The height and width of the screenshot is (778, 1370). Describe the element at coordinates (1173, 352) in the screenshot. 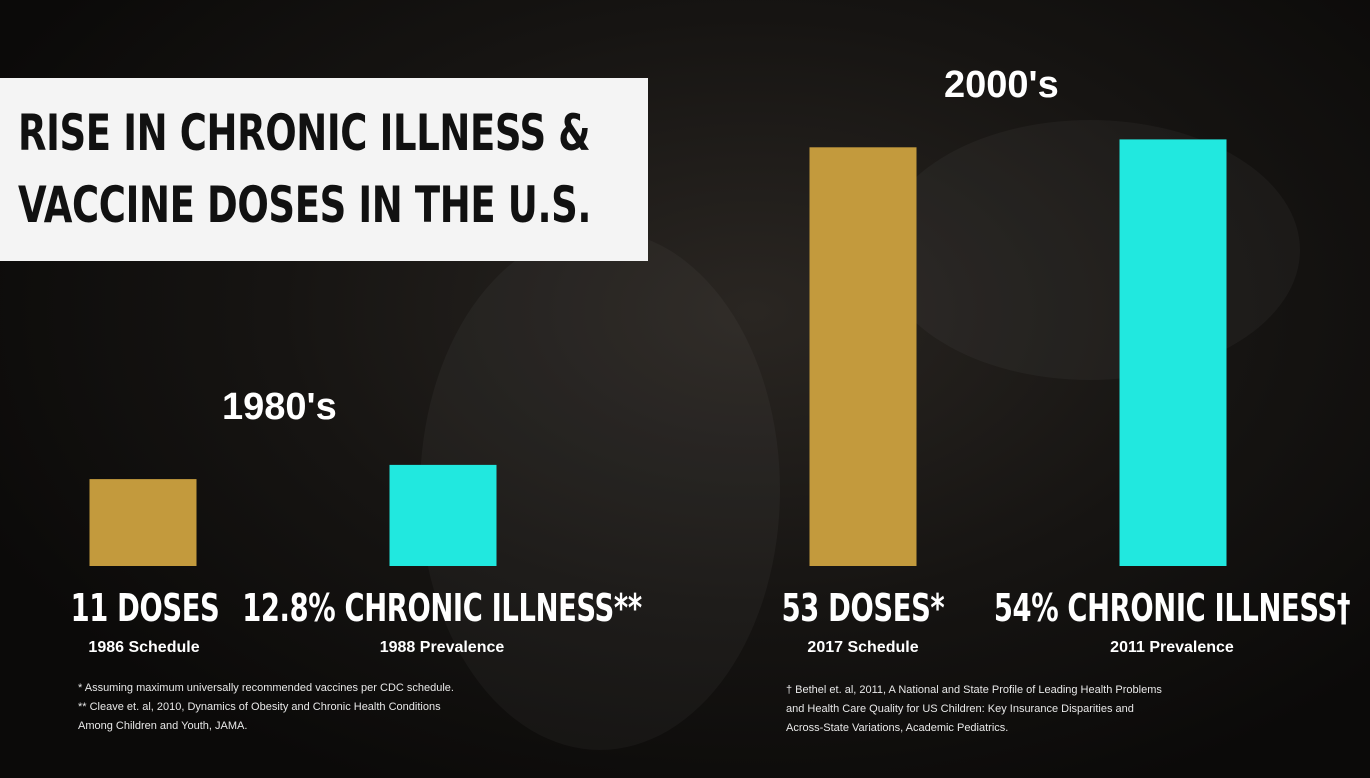

I see `bar-2011-illness` at that location.